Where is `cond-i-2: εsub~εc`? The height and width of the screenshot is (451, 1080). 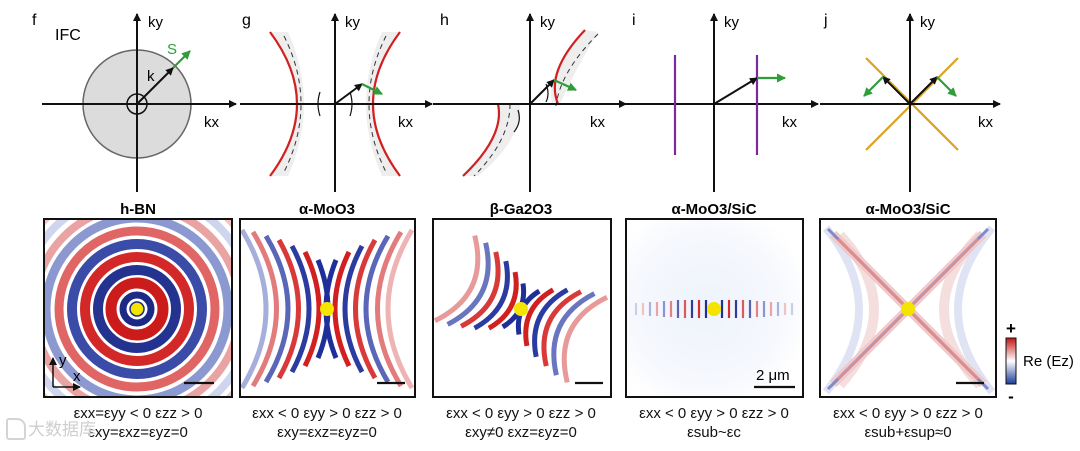
cond-i-2: εsub~εc is located at coordinates (714, 432).